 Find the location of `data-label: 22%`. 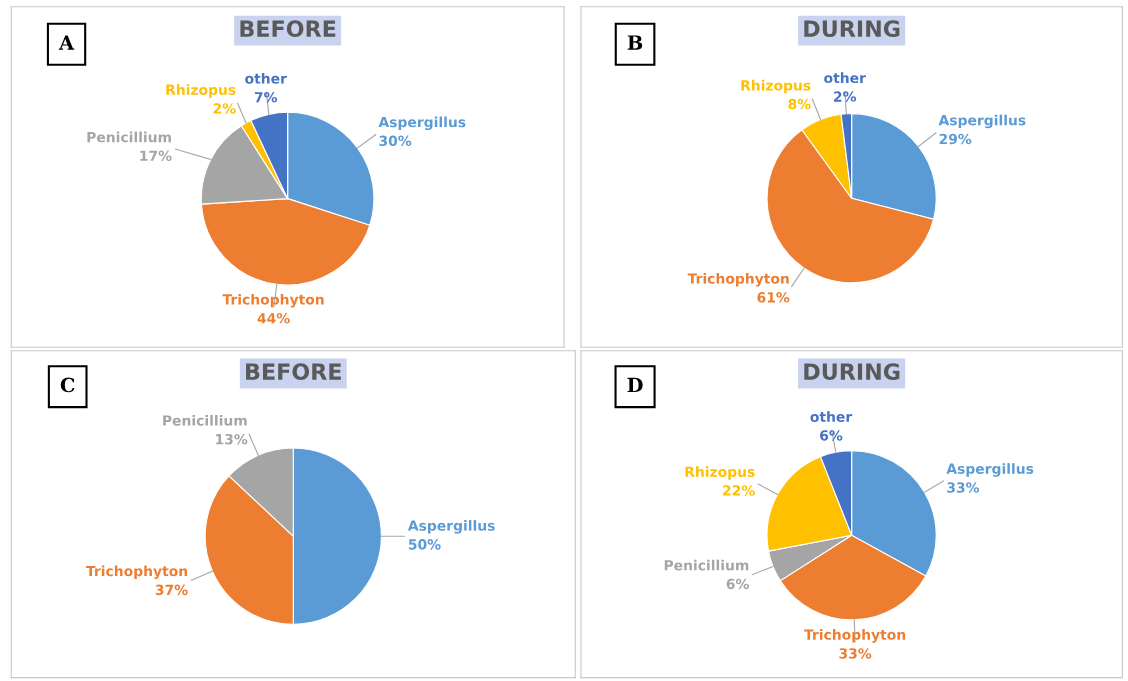

data-label: 22% is located at coordinates (739, 490).